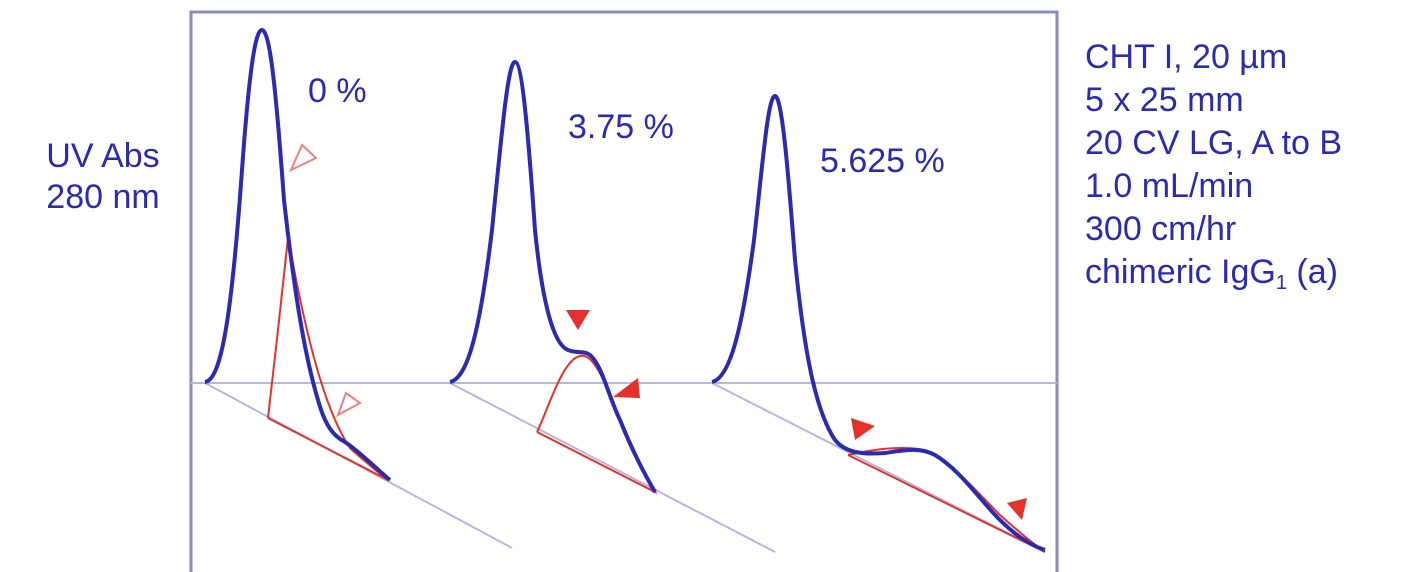  What do you see at coordinates (1017, 509) in the screenshot?
I see `arrow-filled-2b` at bounding box center [1017, 509].